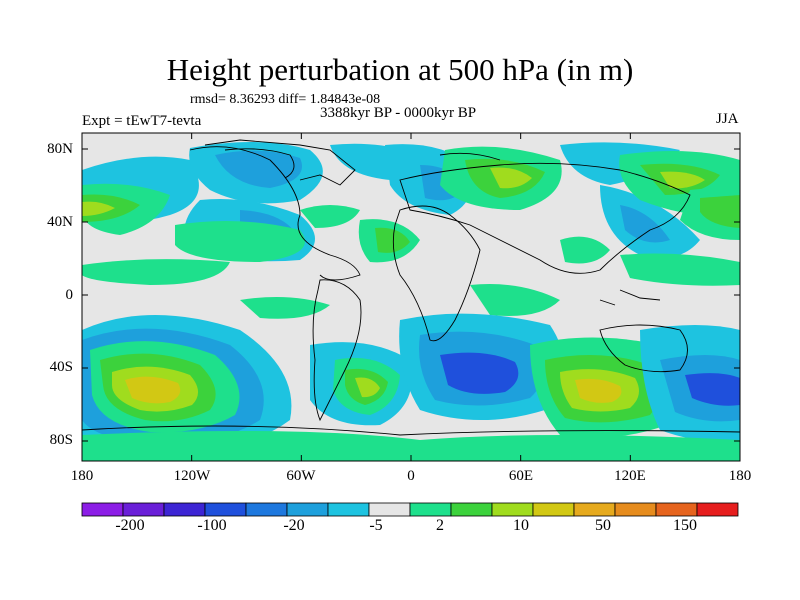 The height and width of the screenshot is (600, 800). What do you see at coordinates (61, 440) in the screenshot?
I see `lat-label: 80S` at bounding box center [61, 440].